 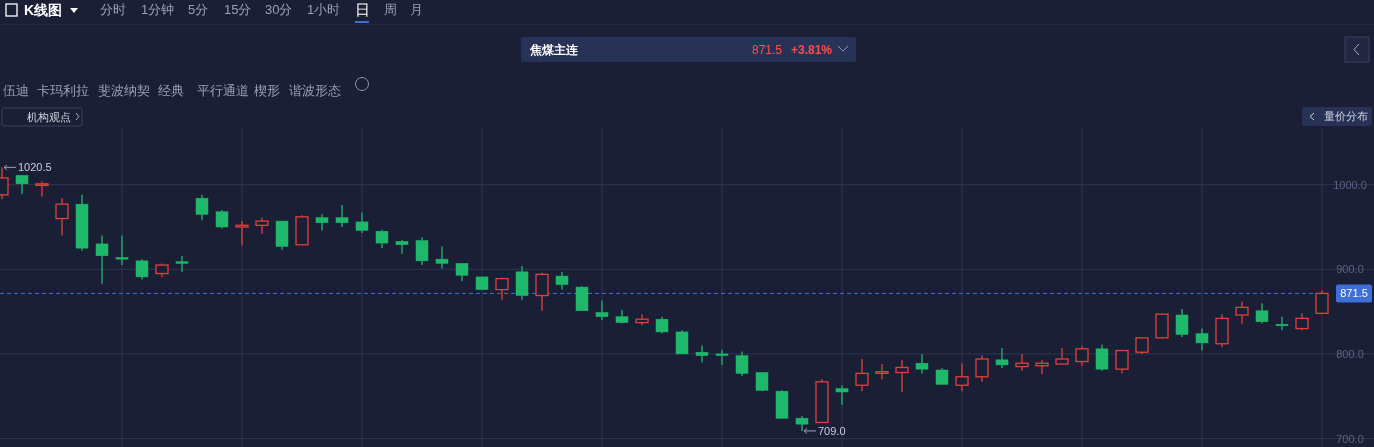 What do you see at coordinates (49, 117) in the screenshot?
I see `text: 机构观点` at bounding box center [49, 117].